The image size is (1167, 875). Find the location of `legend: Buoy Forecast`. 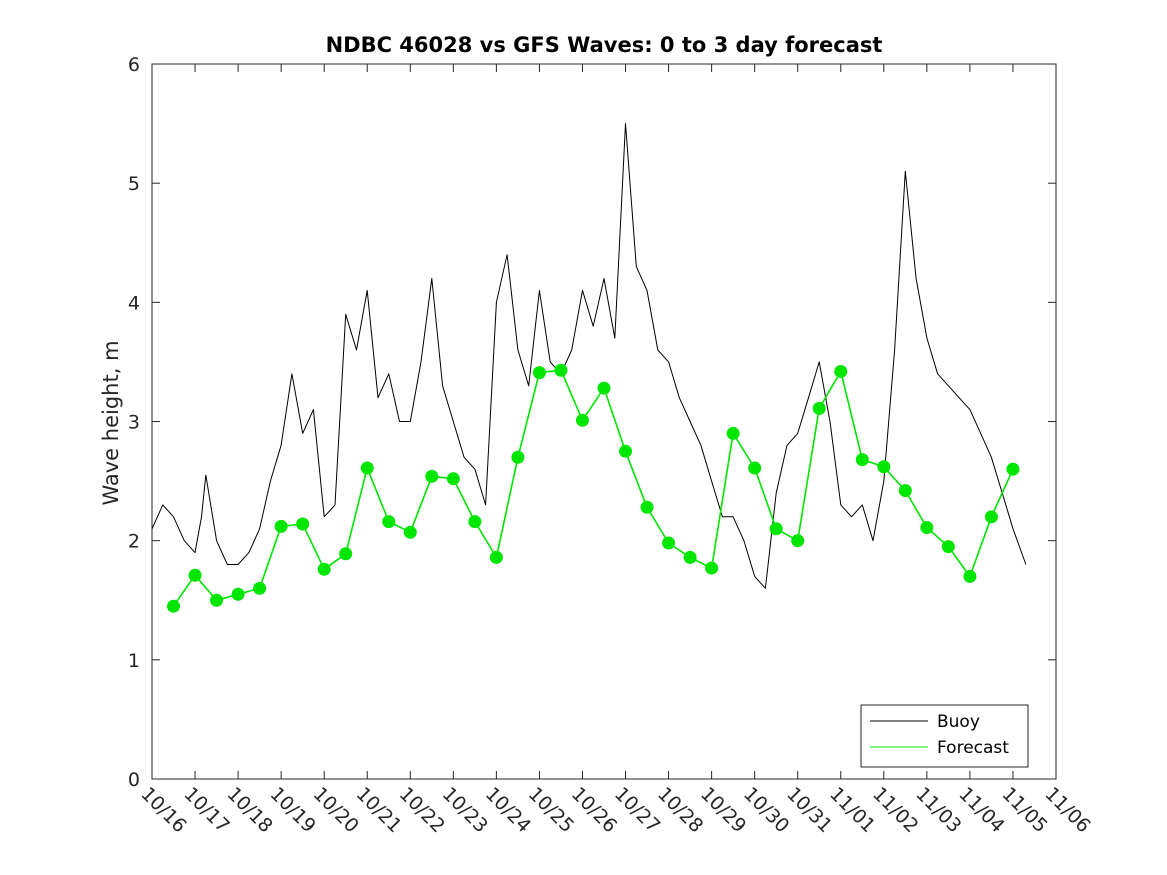

legend: Buoy Forecast is located at coordinates (944, 736).